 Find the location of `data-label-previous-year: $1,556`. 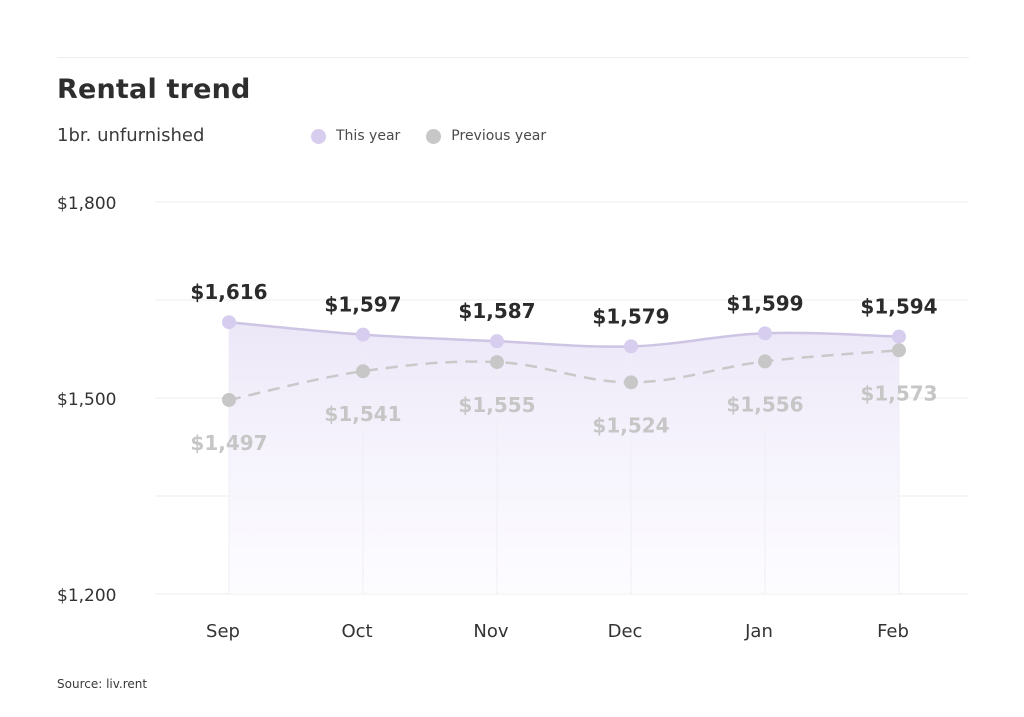

data-label-previous-year: $1,556 is located at coordinates (764, 404).